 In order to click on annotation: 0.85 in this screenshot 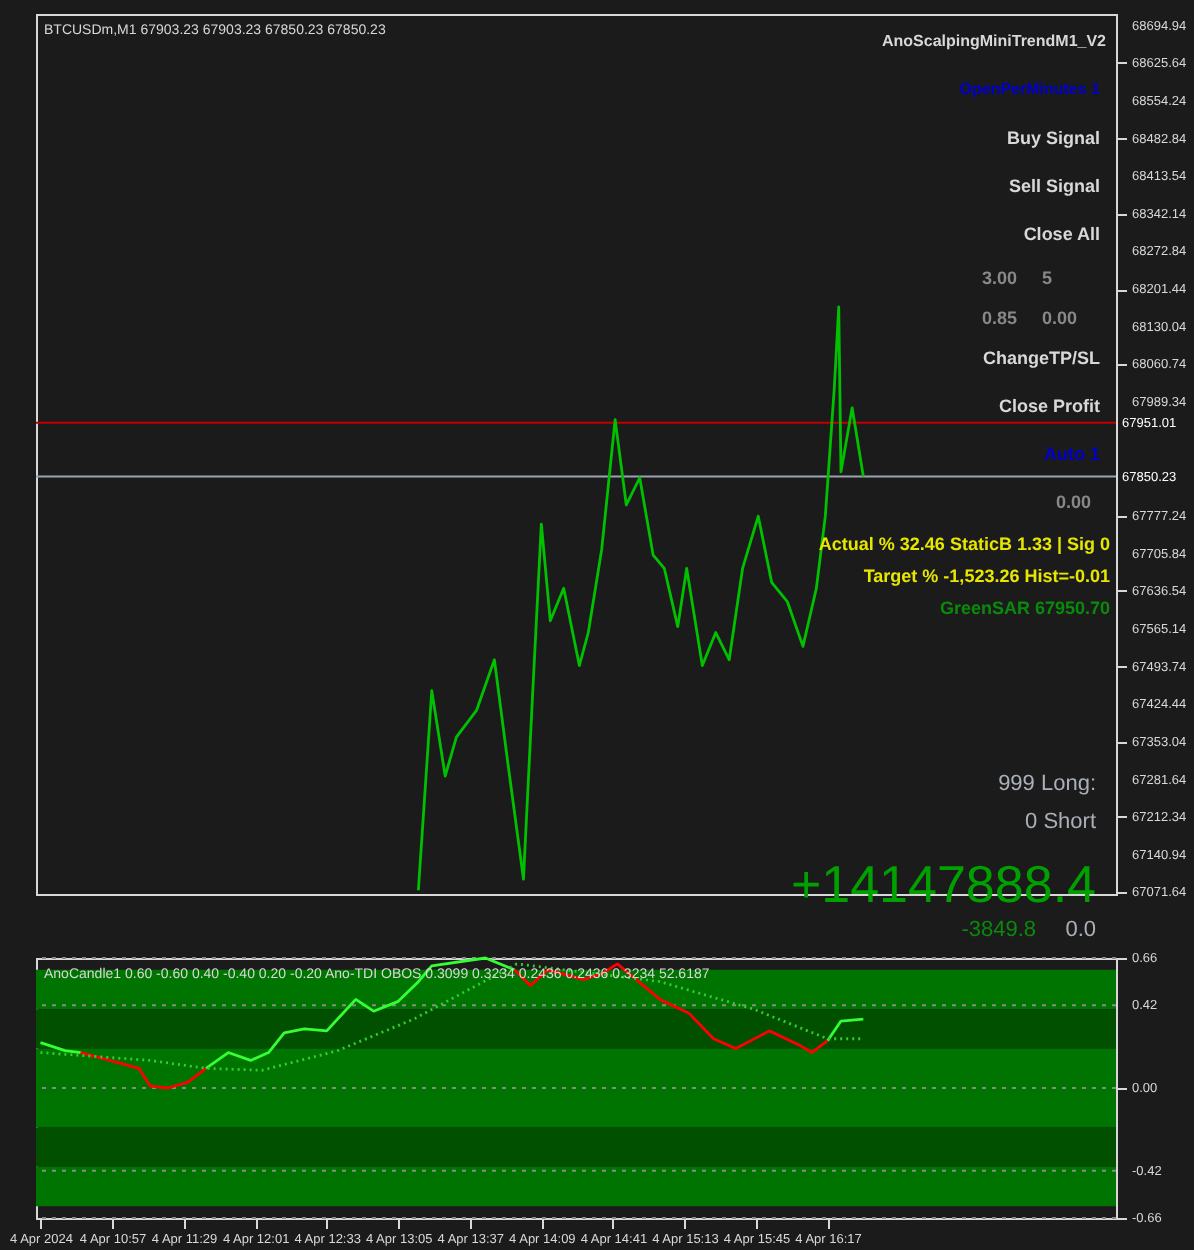, I will do `click(1000, 318)`.